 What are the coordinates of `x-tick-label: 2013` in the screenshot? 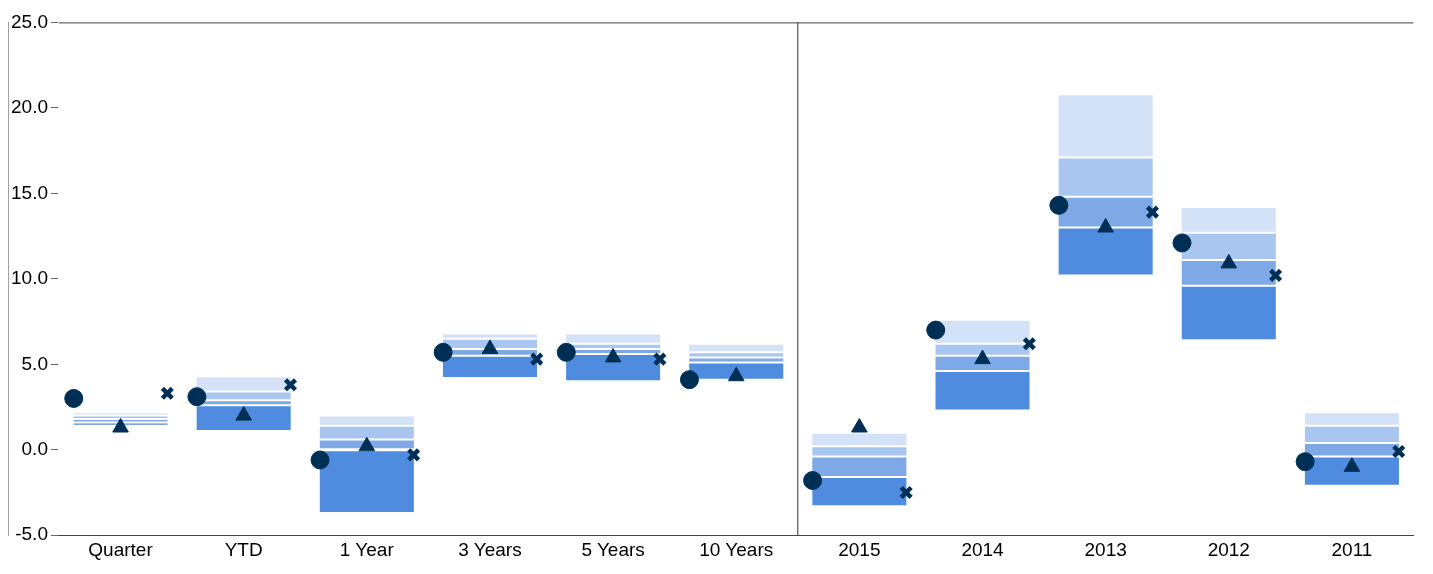 It's located at (1105, 549).